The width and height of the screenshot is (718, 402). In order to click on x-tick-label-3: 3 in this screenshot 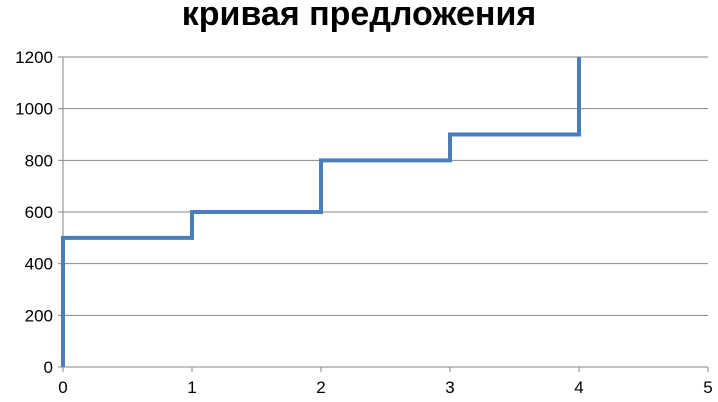, I will do `click(449, 387)`.